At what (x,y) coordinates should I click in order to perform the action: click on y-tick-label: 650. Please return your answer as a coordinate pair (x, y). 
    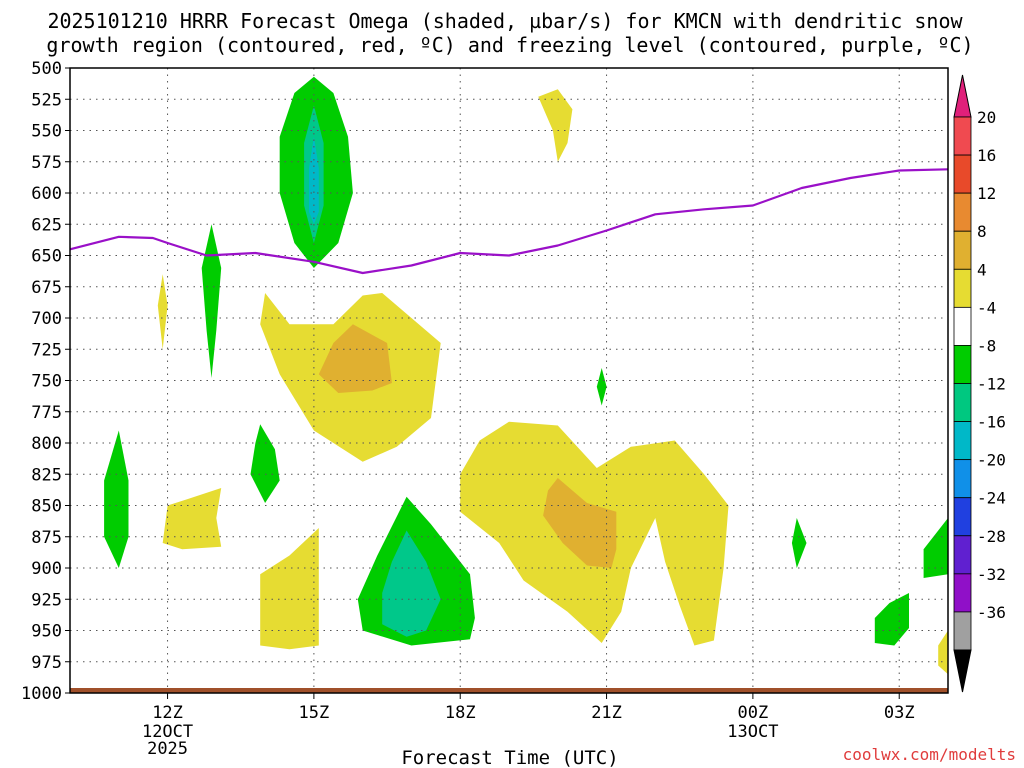
    Looking at the image, I should click on (46, 257).